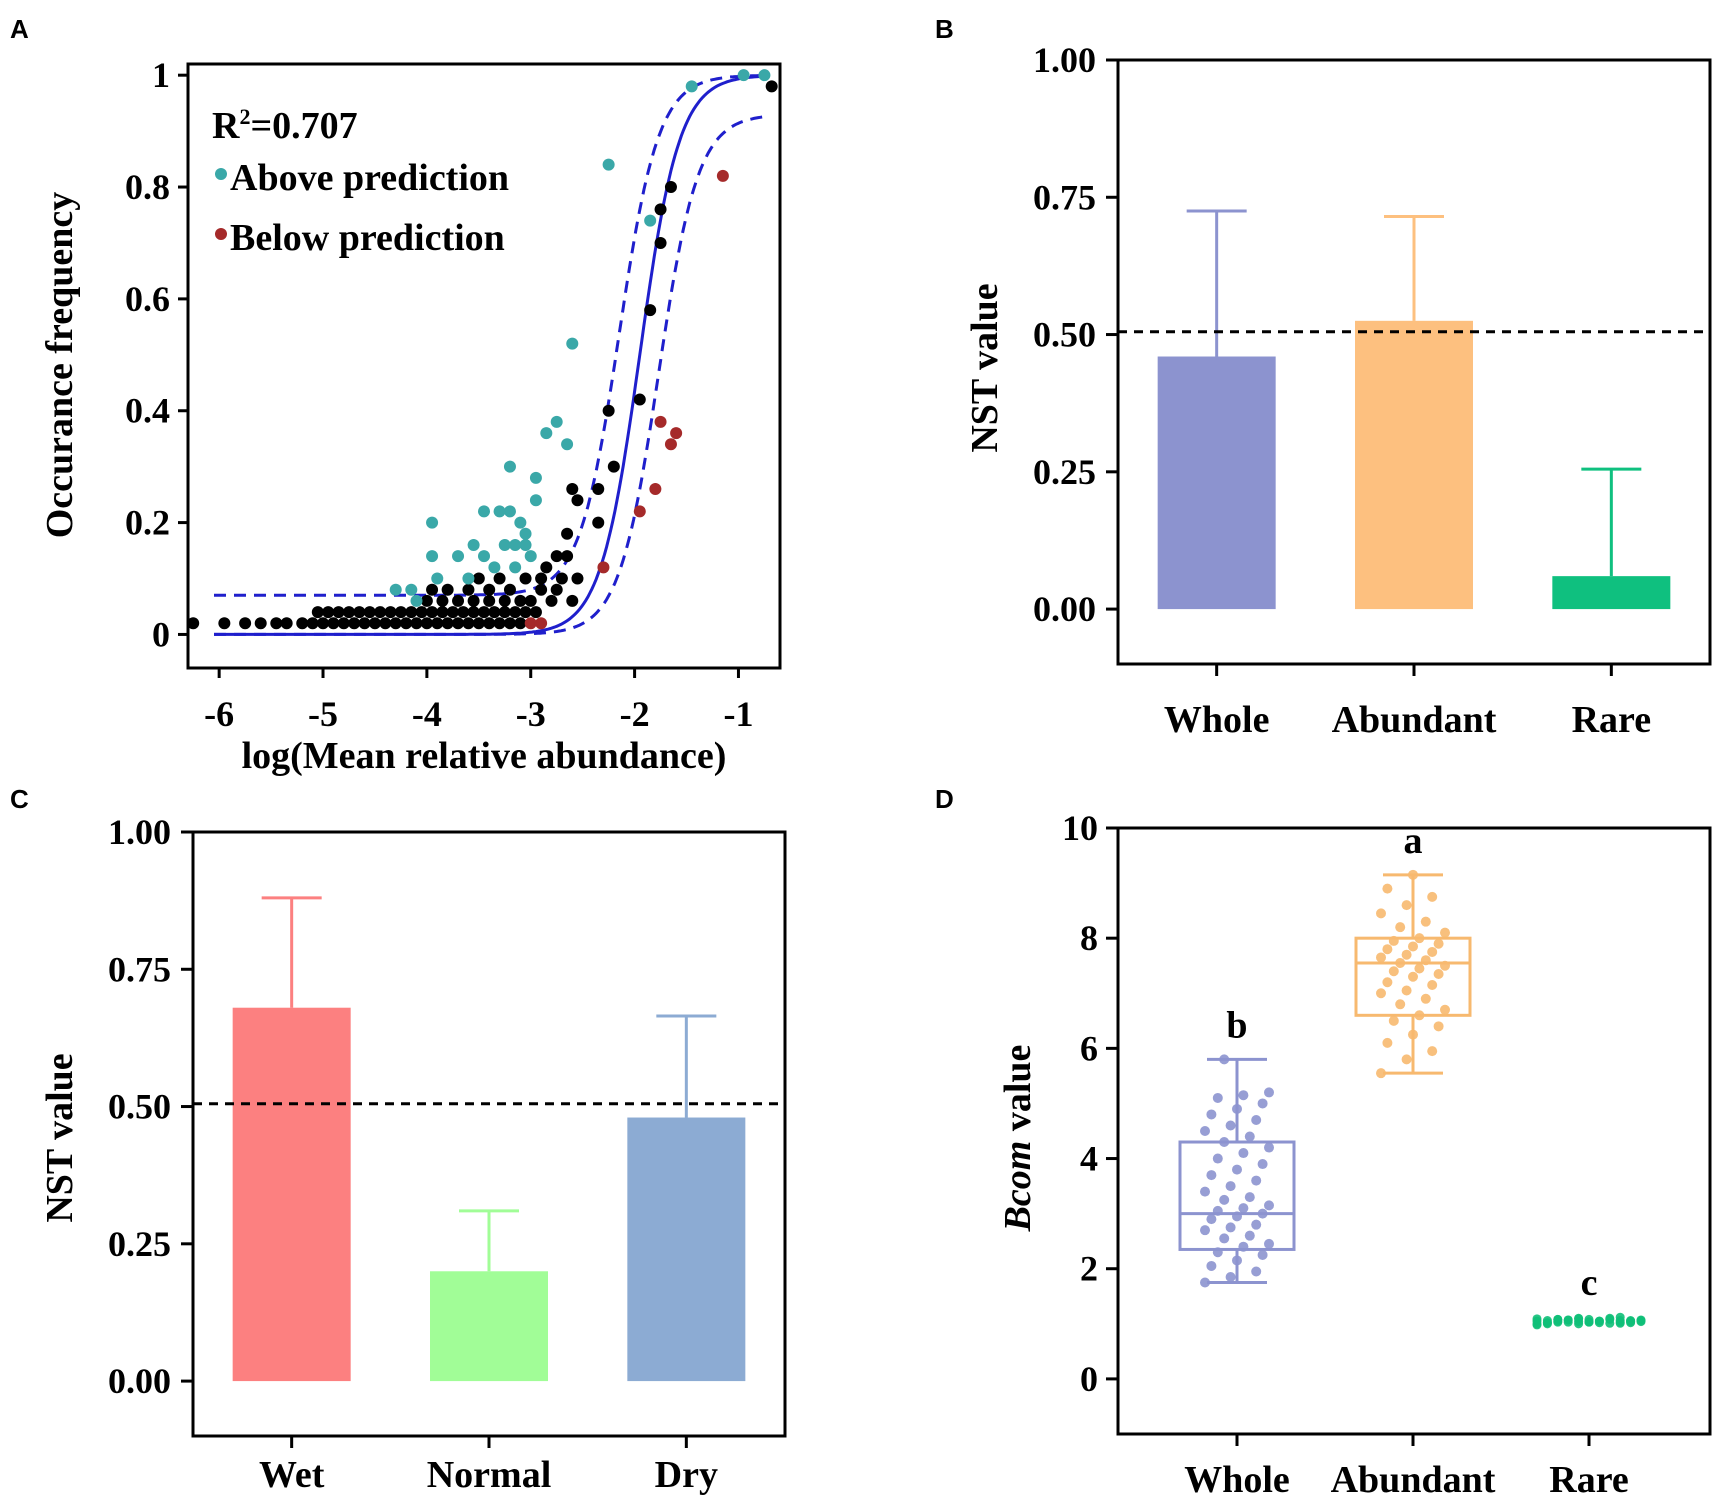 This screenshot has width=1717, height=1500. What do you see at coordinates (226, 126) in the screenshot?
I see `r2-r: R` at bounding box center [226, 126].